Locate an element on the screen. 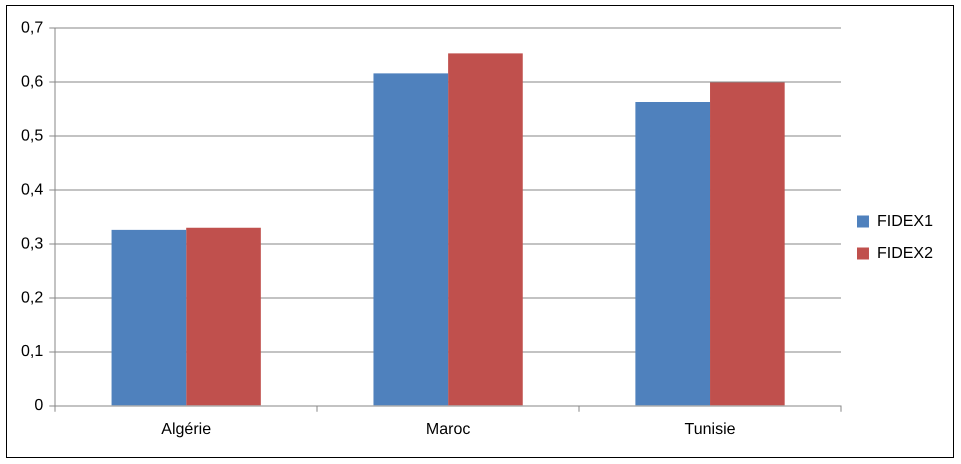 Image resolution: width=961 pixels, height=464 pixels. y-tick-label: 0,4 is located at coordinates (32, 189).